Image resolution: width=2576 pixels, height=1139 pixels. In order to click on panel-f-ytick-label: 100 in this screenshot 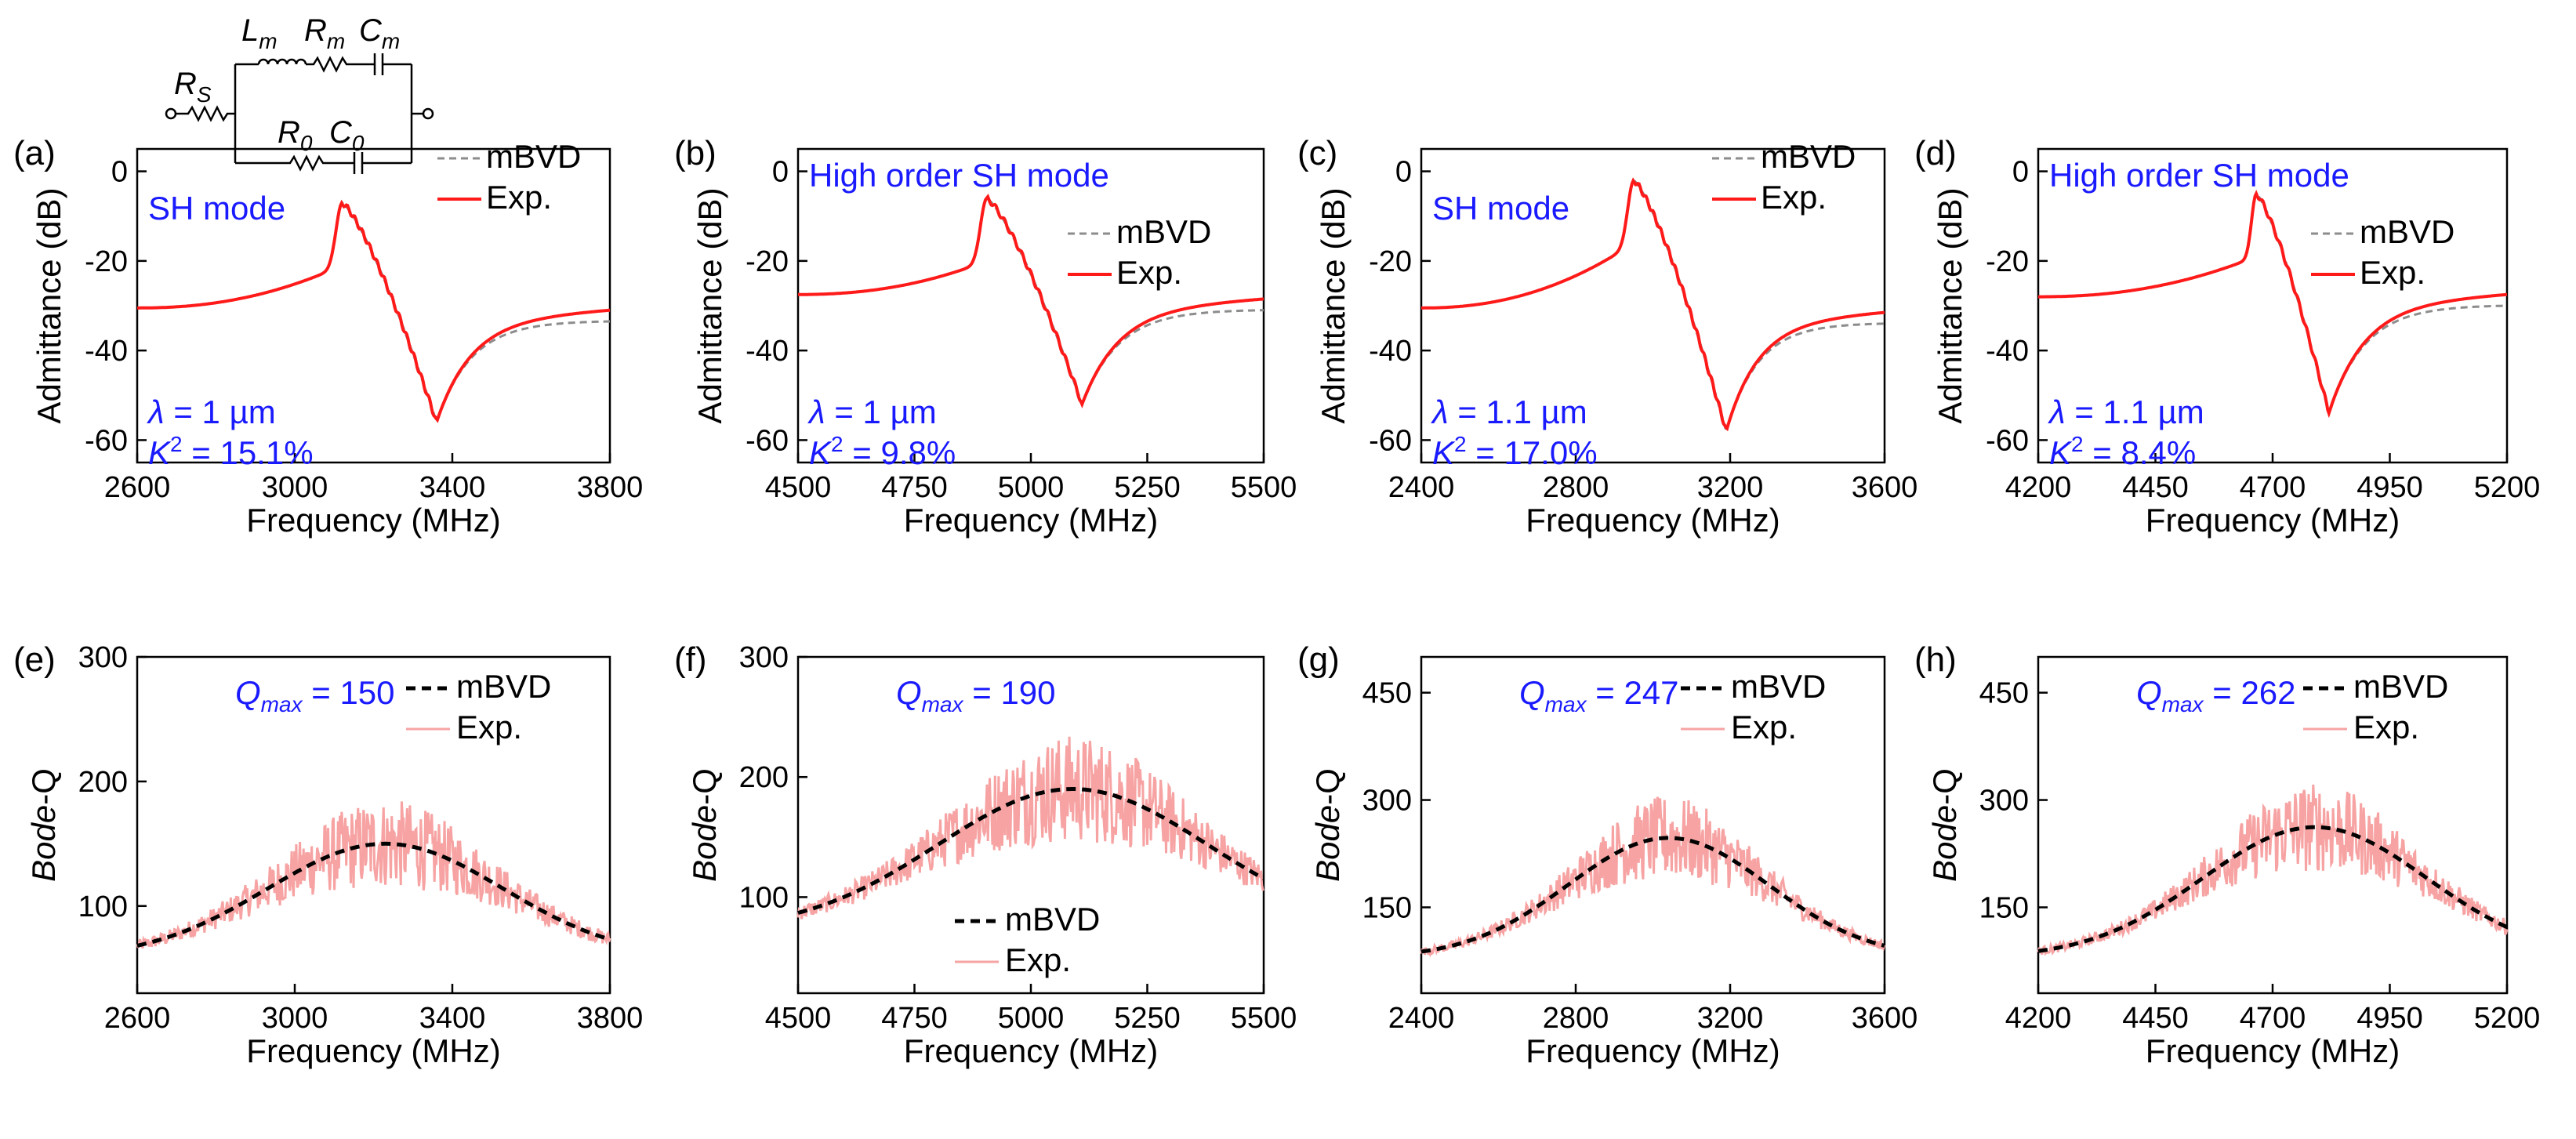, I will do `click(764, 897)`.